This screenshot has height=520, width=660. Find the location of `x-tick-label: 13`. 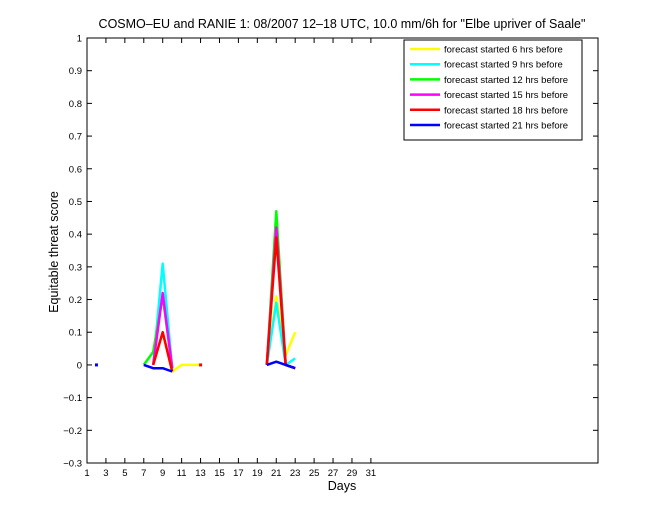

x-tick-label: 13 is located at coordinates (200, 473).